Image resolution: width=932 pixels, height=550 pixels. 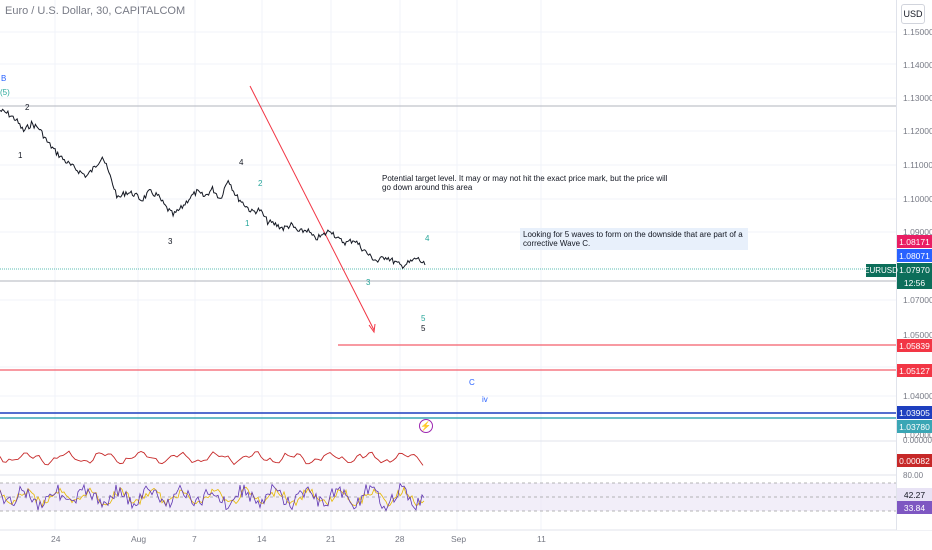 I want to click on wave-label-1: 1, so click(x=20, y=155).